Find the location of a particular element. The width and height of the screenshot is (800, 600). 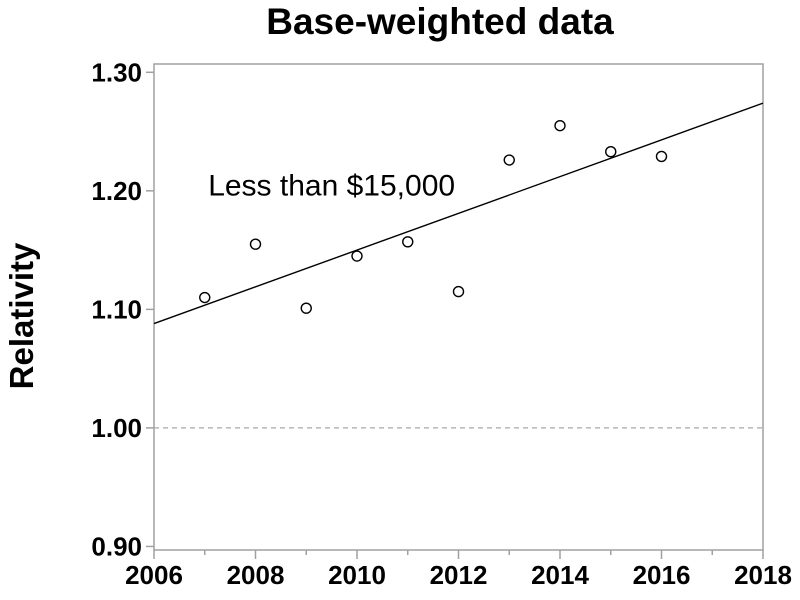

x-tick-label: 2010 is located at coordinates (357, 575).